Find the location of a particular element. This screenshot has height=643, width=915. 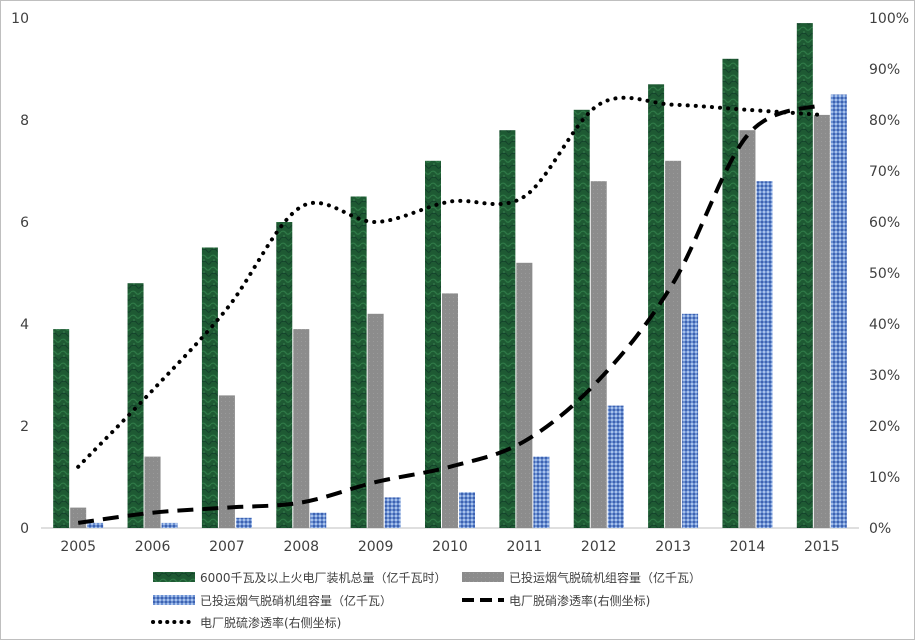

y-right-tick-label: 80% is located at coordinates (884, 121).